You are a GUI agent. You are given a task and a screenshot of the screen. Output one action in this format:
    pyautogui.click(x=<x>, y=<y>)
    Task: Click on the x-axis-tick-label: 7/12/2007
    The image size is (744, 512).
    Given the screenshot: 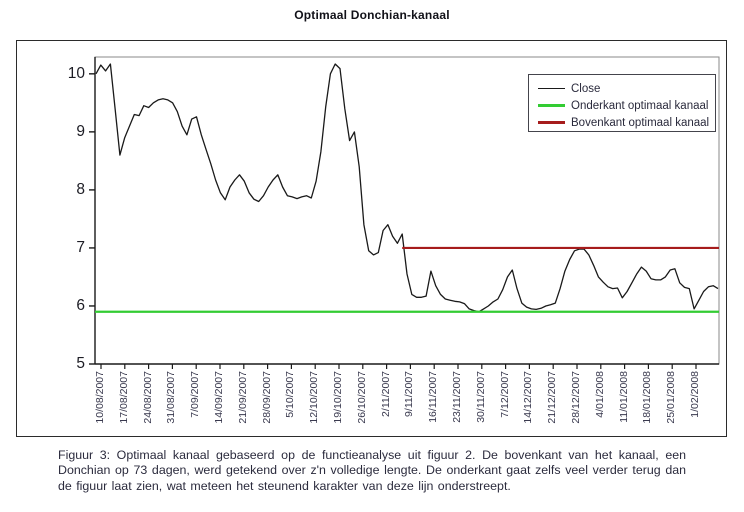 What is the action you would take?
    pyautogui.click(x=504, y=394)
    